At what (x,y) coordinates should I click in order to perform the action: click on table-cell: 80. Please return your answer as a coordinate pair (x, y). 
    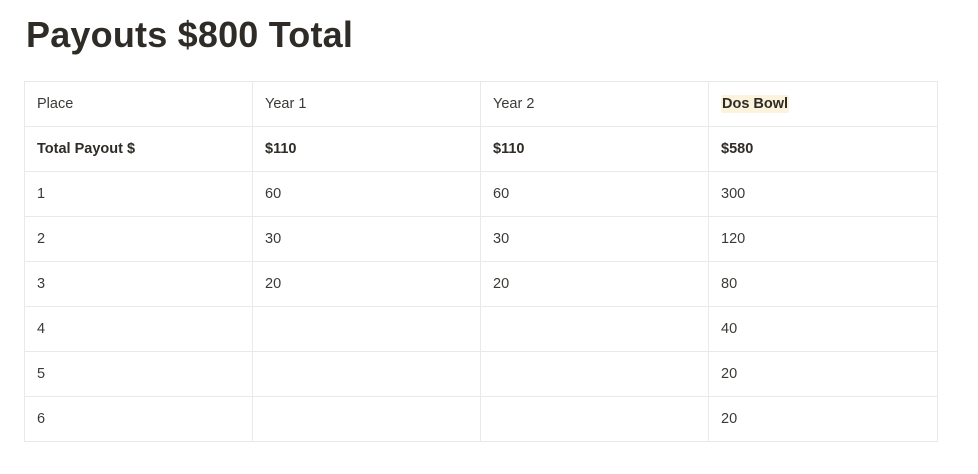
    Looking at the image, I should click on (823, 284).